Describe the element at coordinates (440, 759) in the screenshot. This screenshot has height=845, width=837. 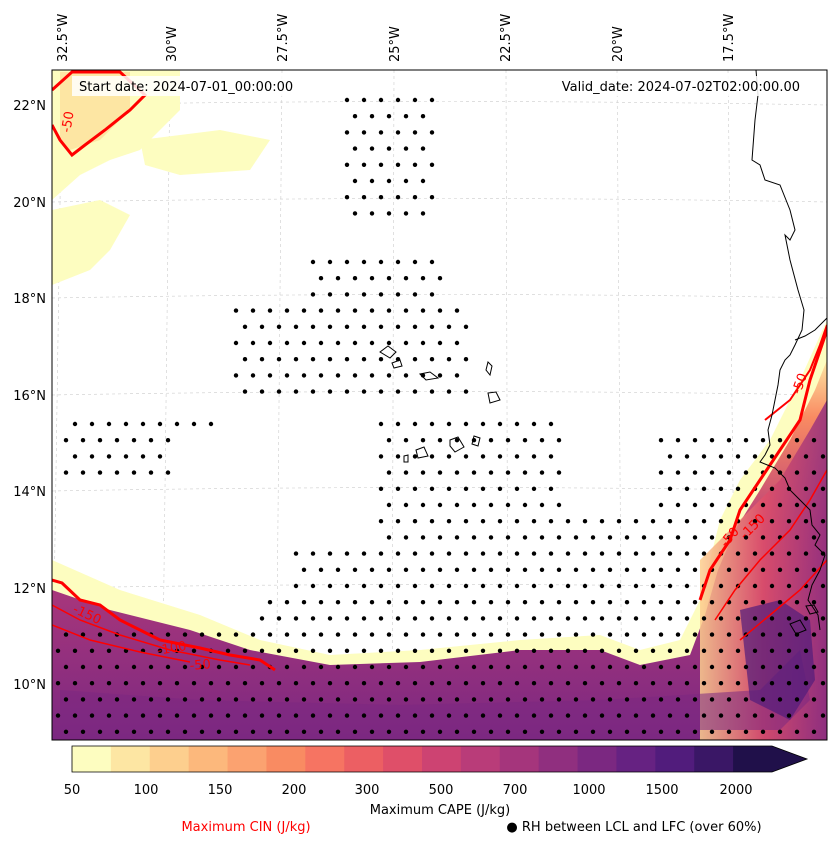
I see `colorbar-outline` at that location.